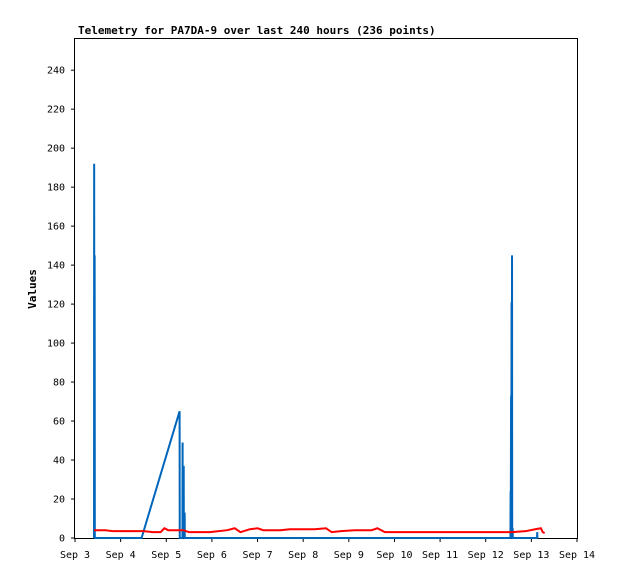 This screenshot has width=618, height=579. Describe the element at coordinates (56, 344) in the screenshot. I see `y-tick-label: 100` at that location.